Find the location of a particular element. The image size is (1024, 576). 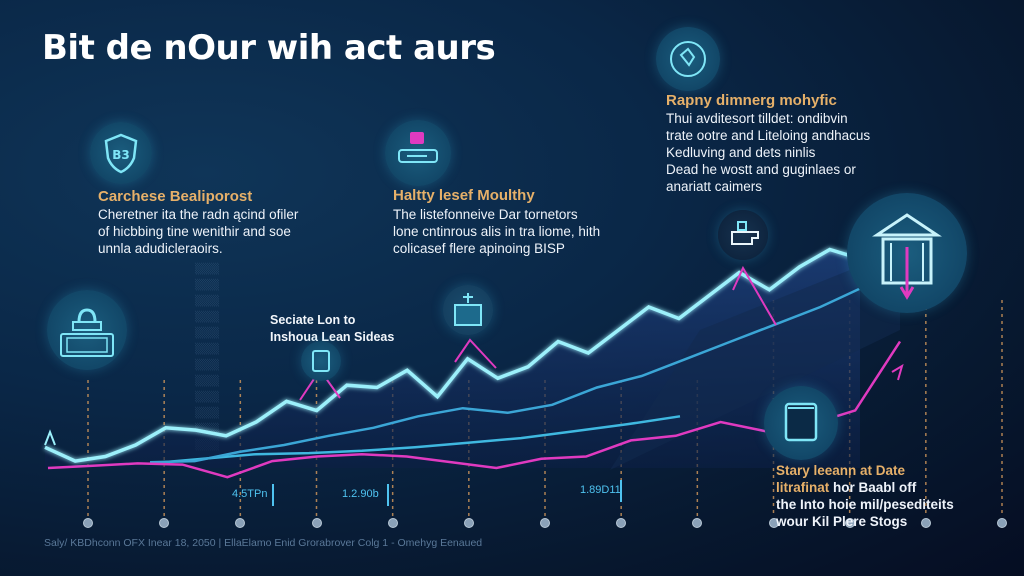

globe-icon is located at coordinates (688, 59).